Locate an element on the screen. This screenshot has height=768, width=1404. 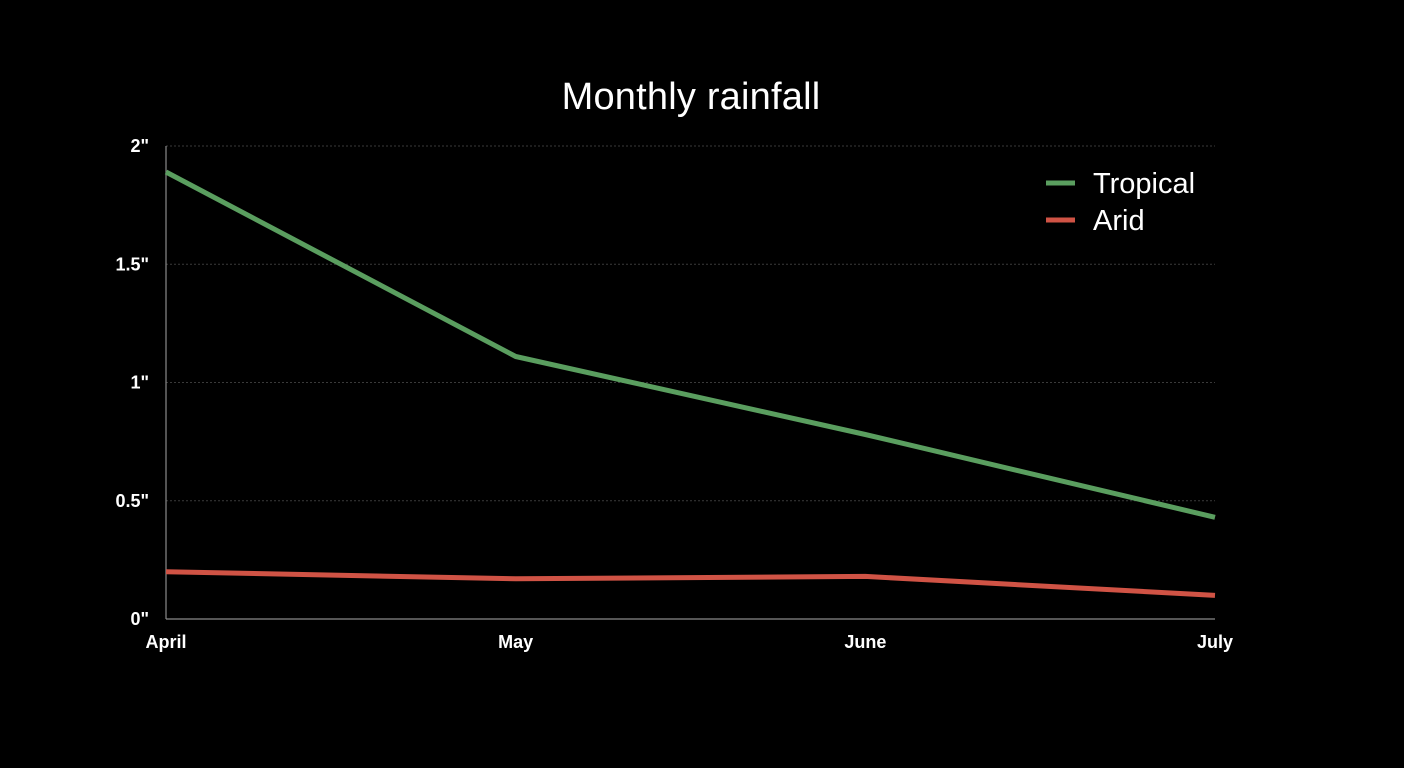
x-tick-label: April is located at coordinates (165, 642).